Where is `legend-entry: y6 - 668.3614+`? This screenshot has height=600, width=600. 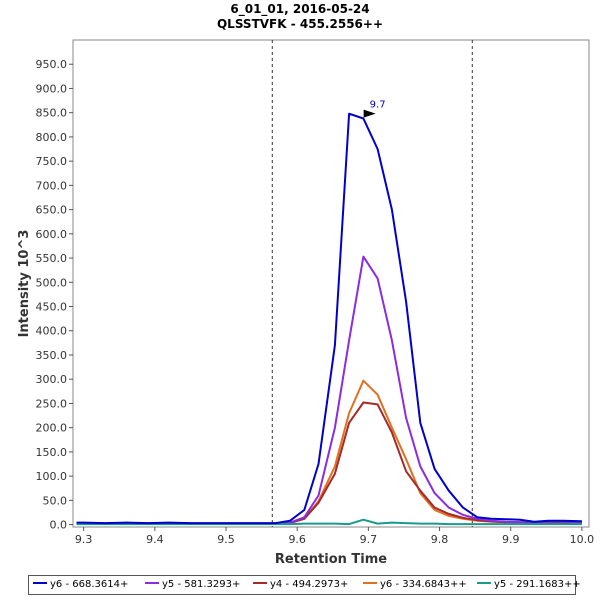
legend-entry: y6 - 668.3614+ is located at coordinates (80, 586).